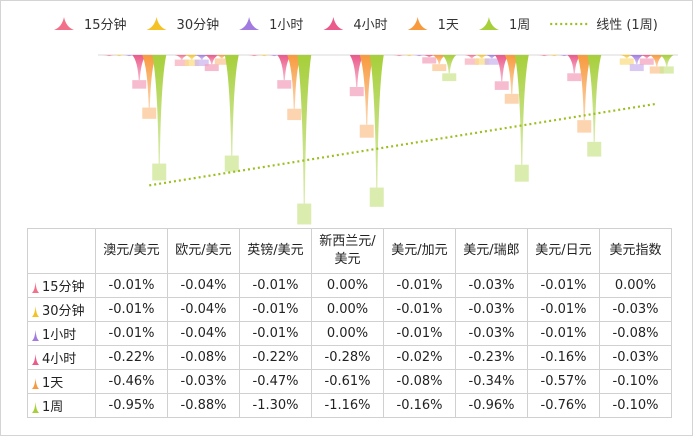 The width and height of the screenshot is (693, 436). What do you see at coordinates (635, 381) in the screenshot?
I see `table-cell-4-7: -0.10%` at bounding box center [635, 381].